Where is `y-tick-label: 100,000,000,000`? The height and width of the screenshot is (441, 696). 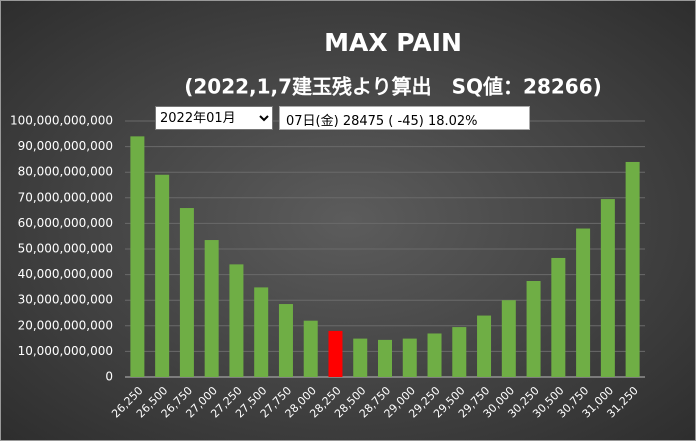
y-tick-label: 100,000,000,000 is located at coordinates (61, 121).